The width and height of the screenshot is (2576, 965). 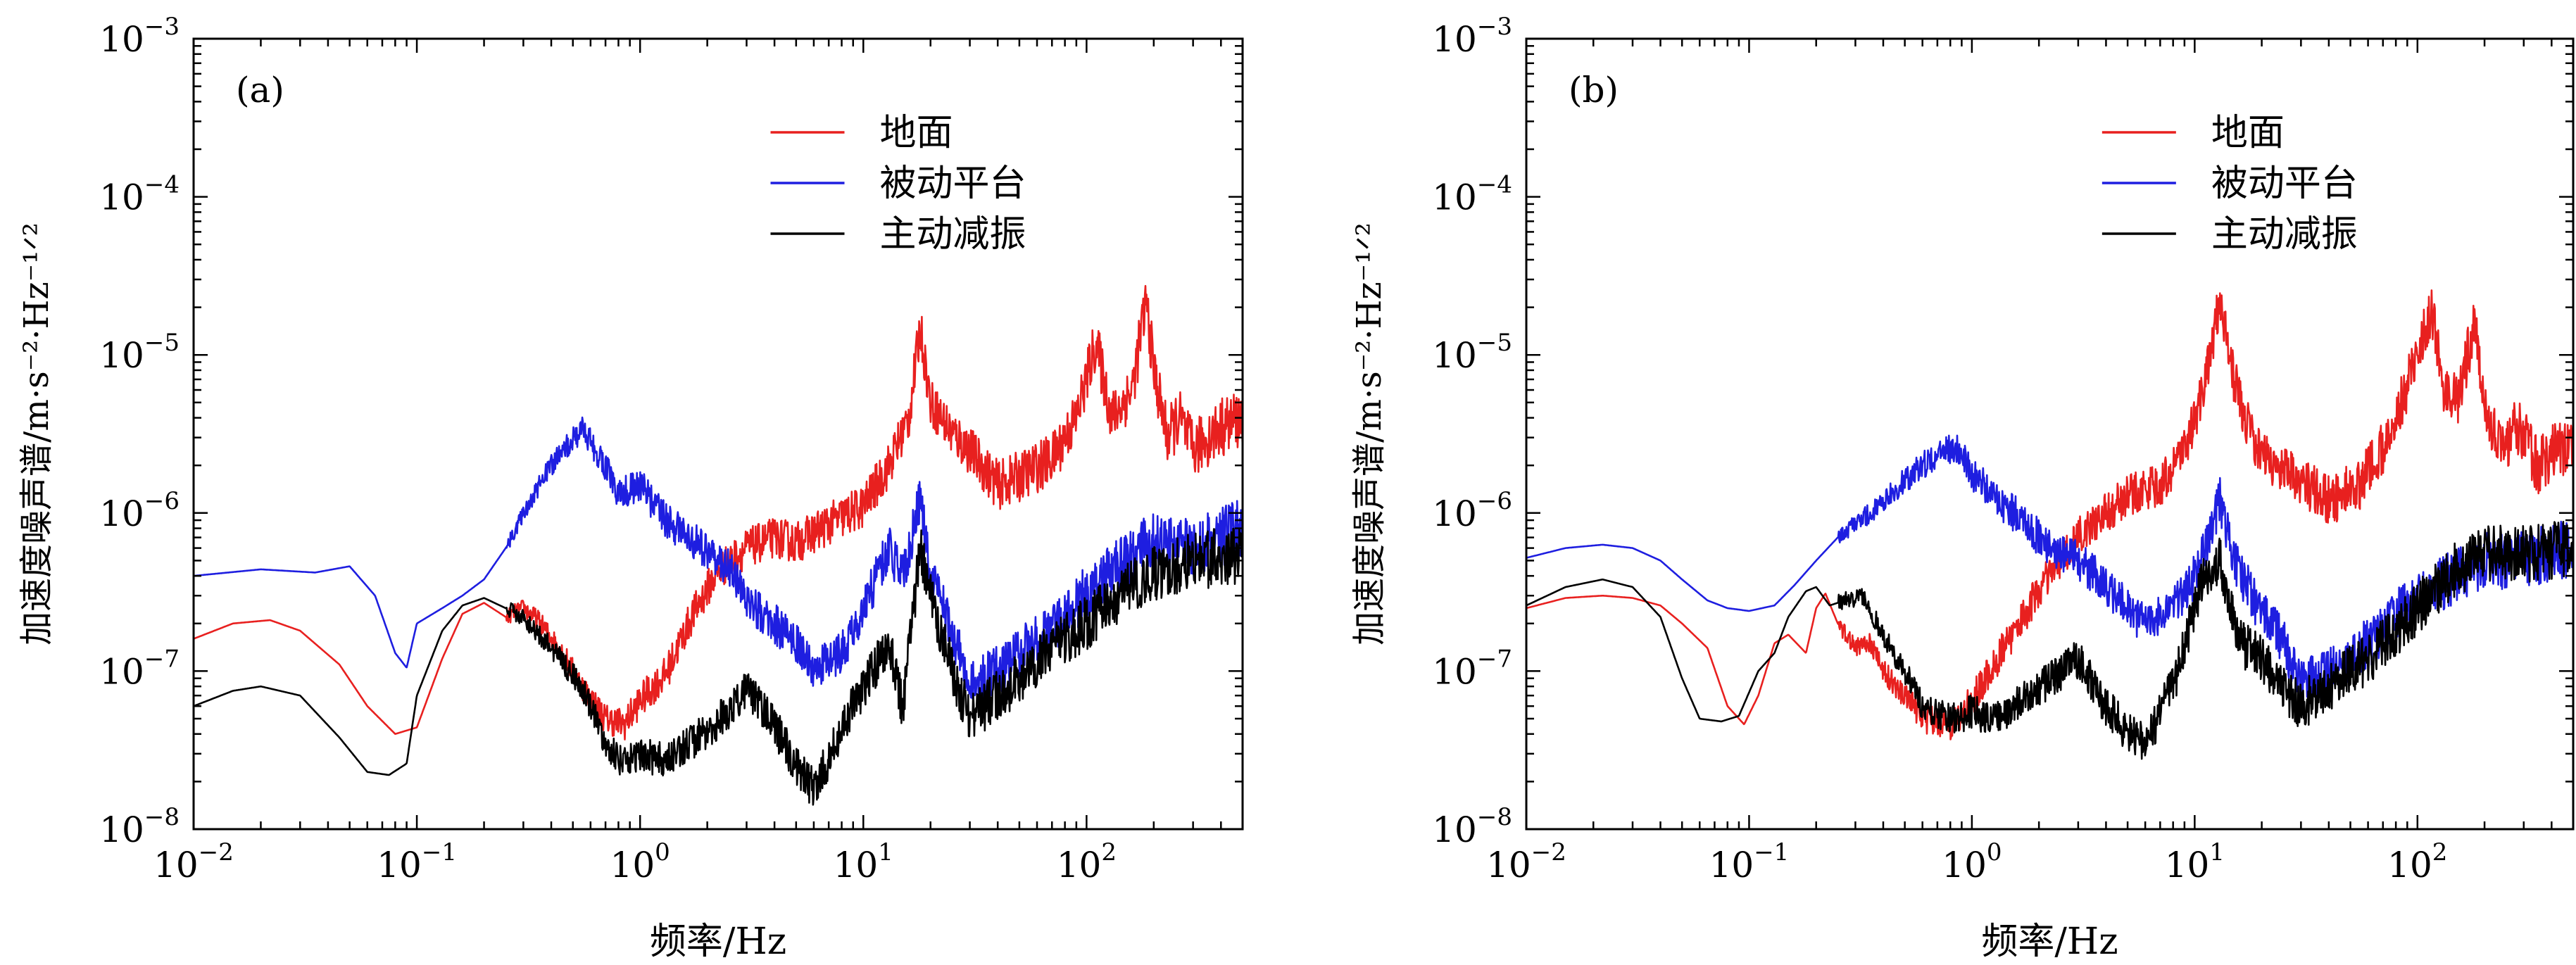 What do you see at coordinates (260, 90) in the screenshot?
I see `panel-label: (a)` at bounding box center [260, 90].